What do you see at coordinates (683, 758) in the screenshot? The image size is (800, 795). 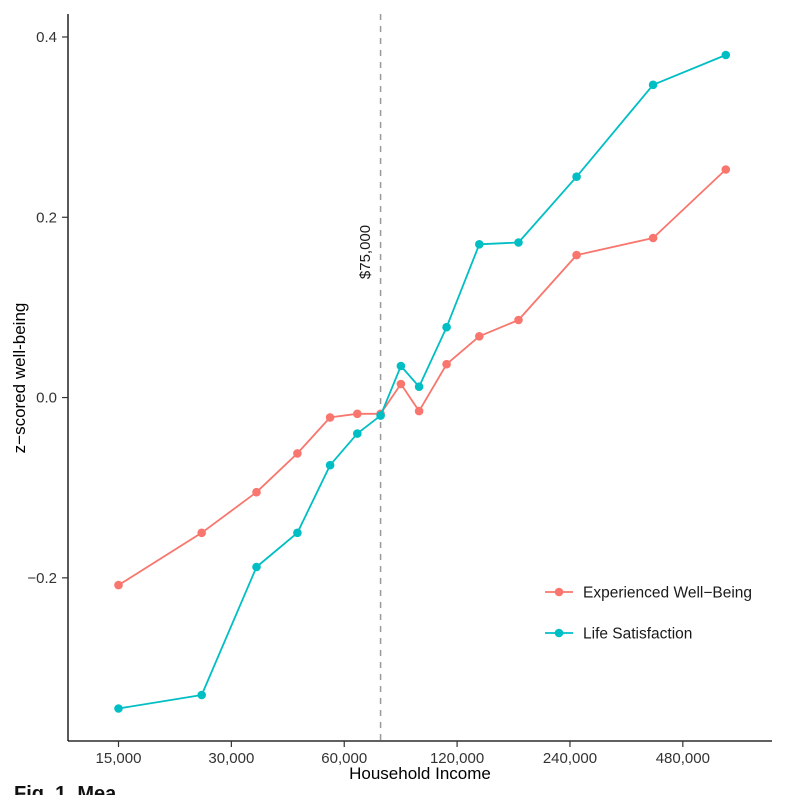 I see `x-tick-label: 480,000` at bounding box center [683, 758].